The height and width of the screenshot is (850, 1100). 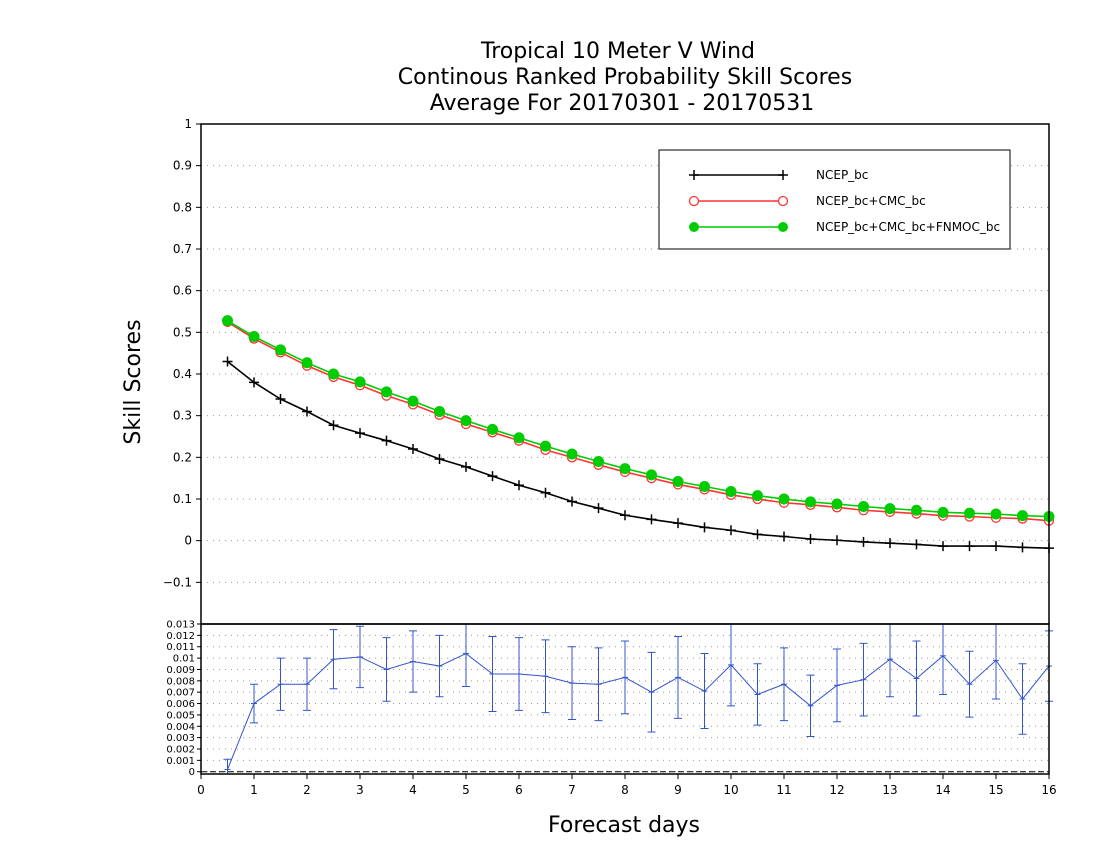 I want to click on top-y-tick-label: 0.5, so click(x=182, y=332).